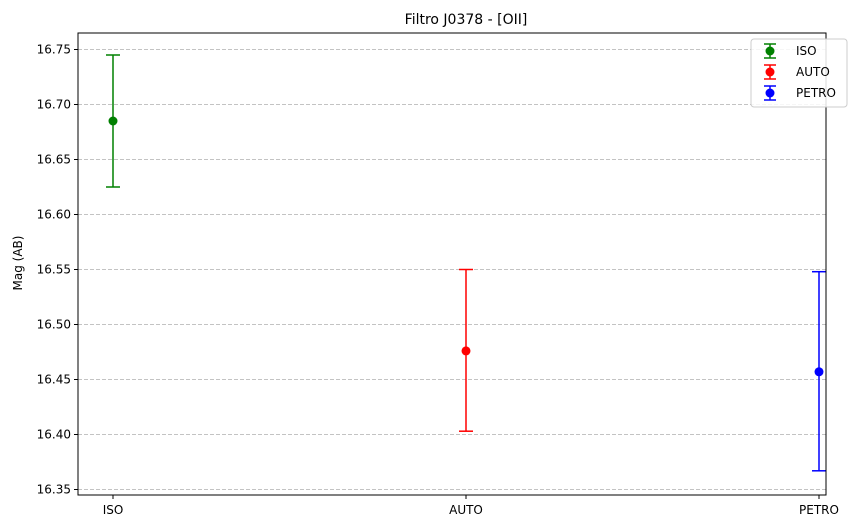  What do you see at coordinates (819, 372) in the screenshot?
I see `point-petro` at bounding box center [819, 372].